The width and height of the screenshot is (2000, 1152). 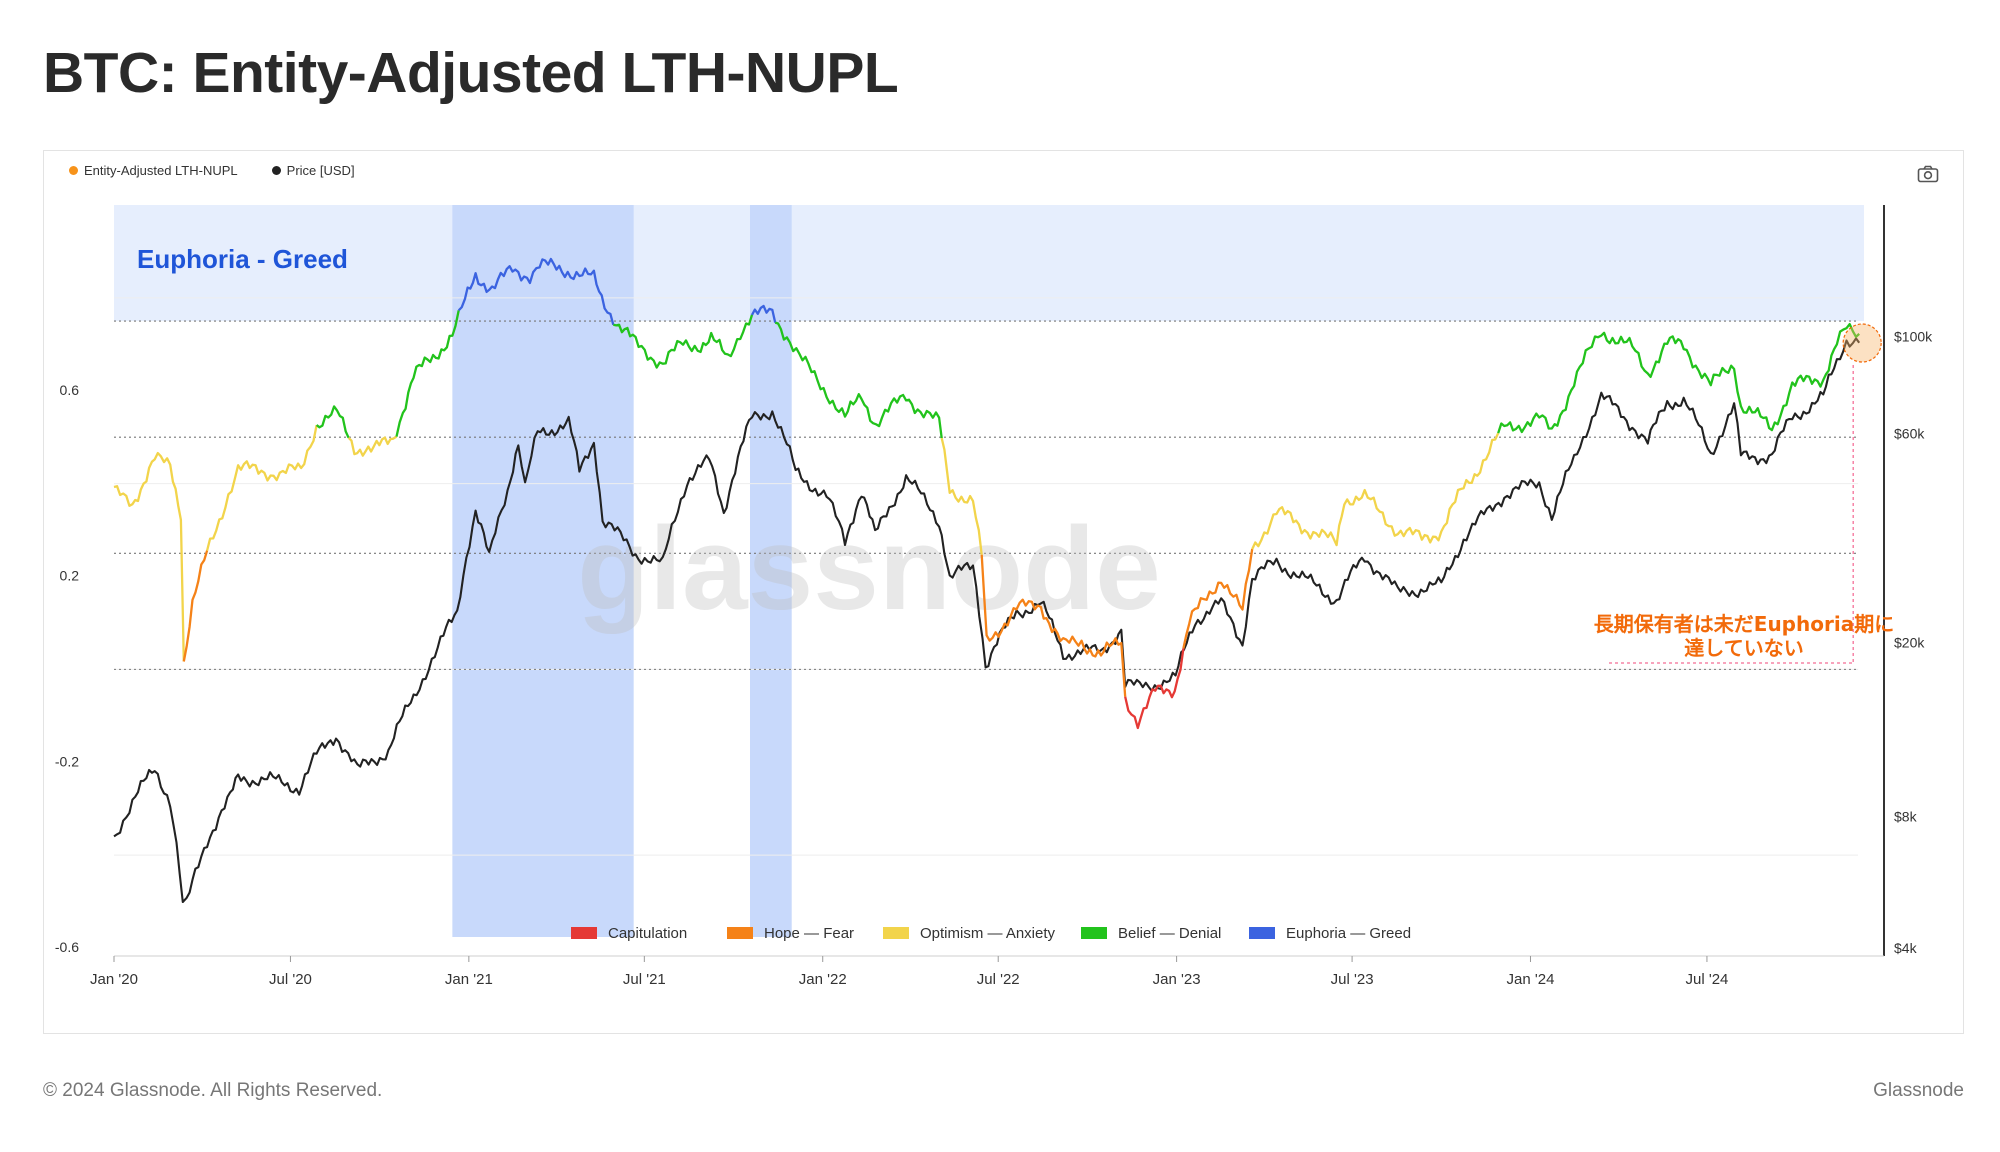 I want to click on annotation-text-line2: 達していない, so click(x=1743, y=648).